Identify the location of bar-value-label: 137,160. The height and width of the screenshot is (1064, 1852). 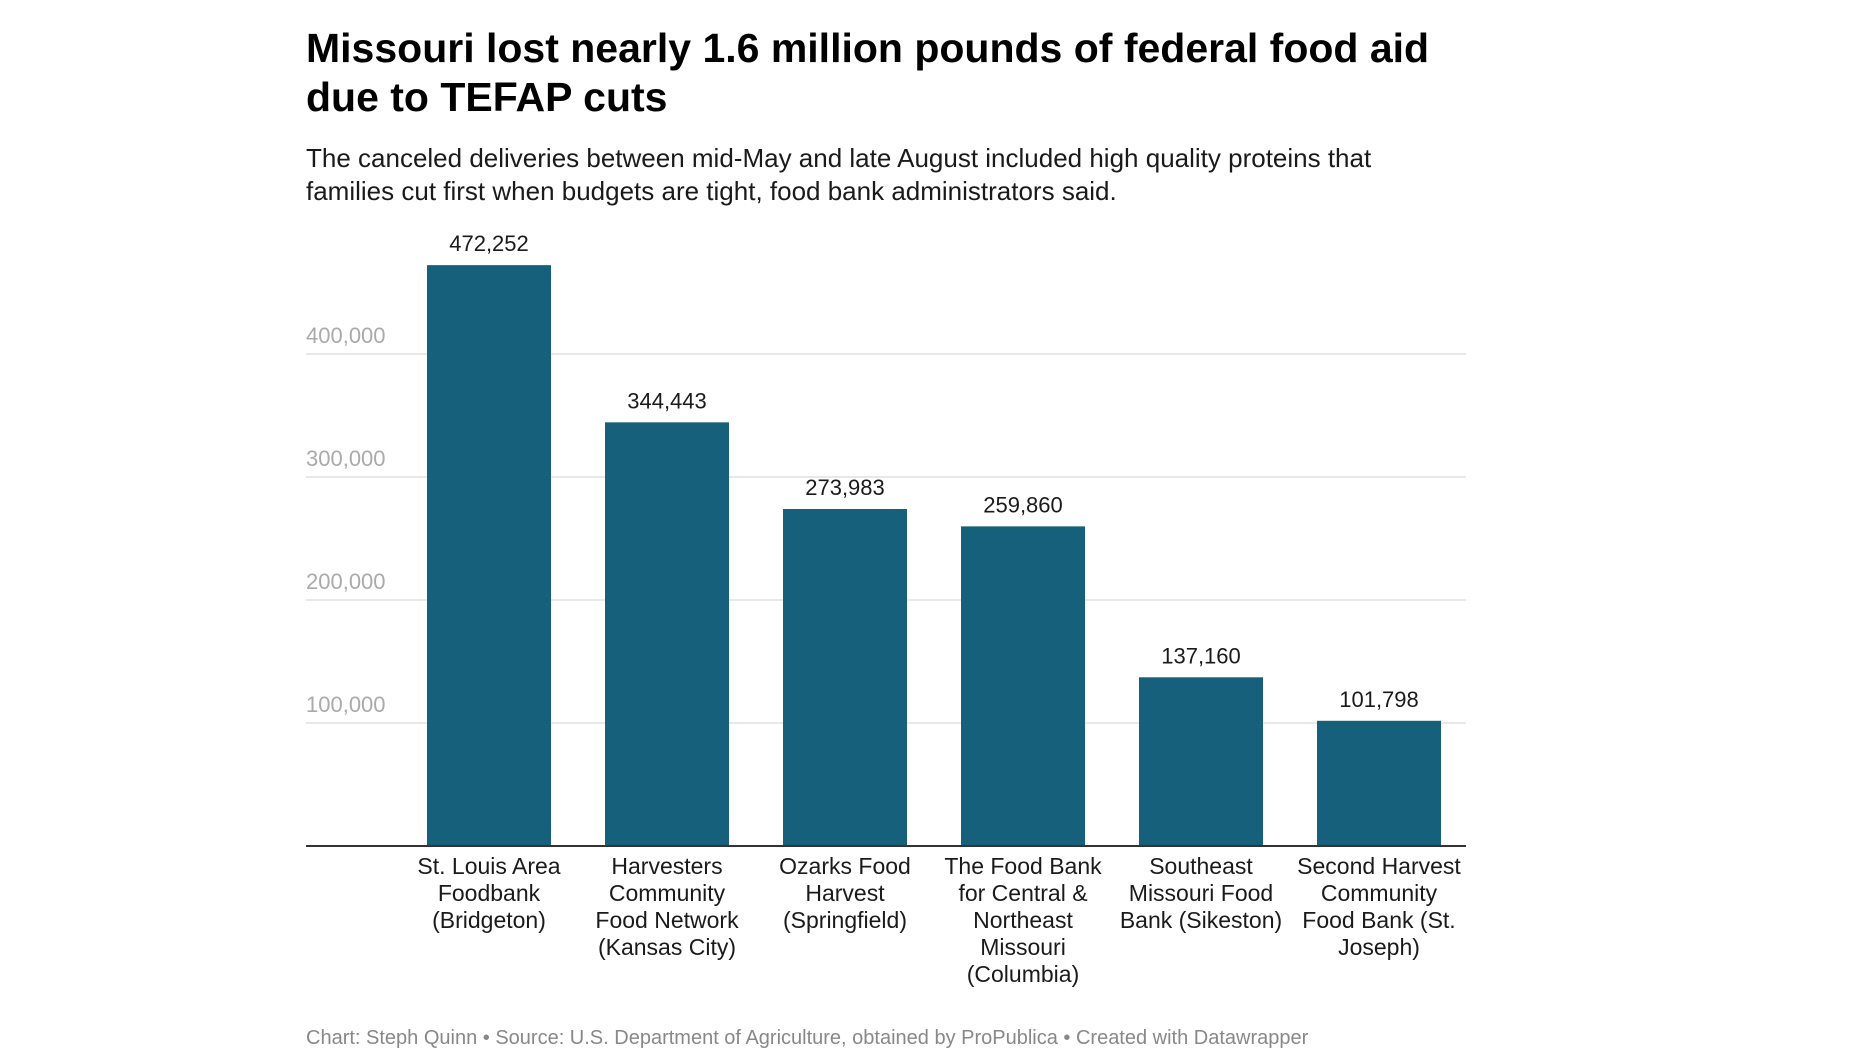
(1201, 655).